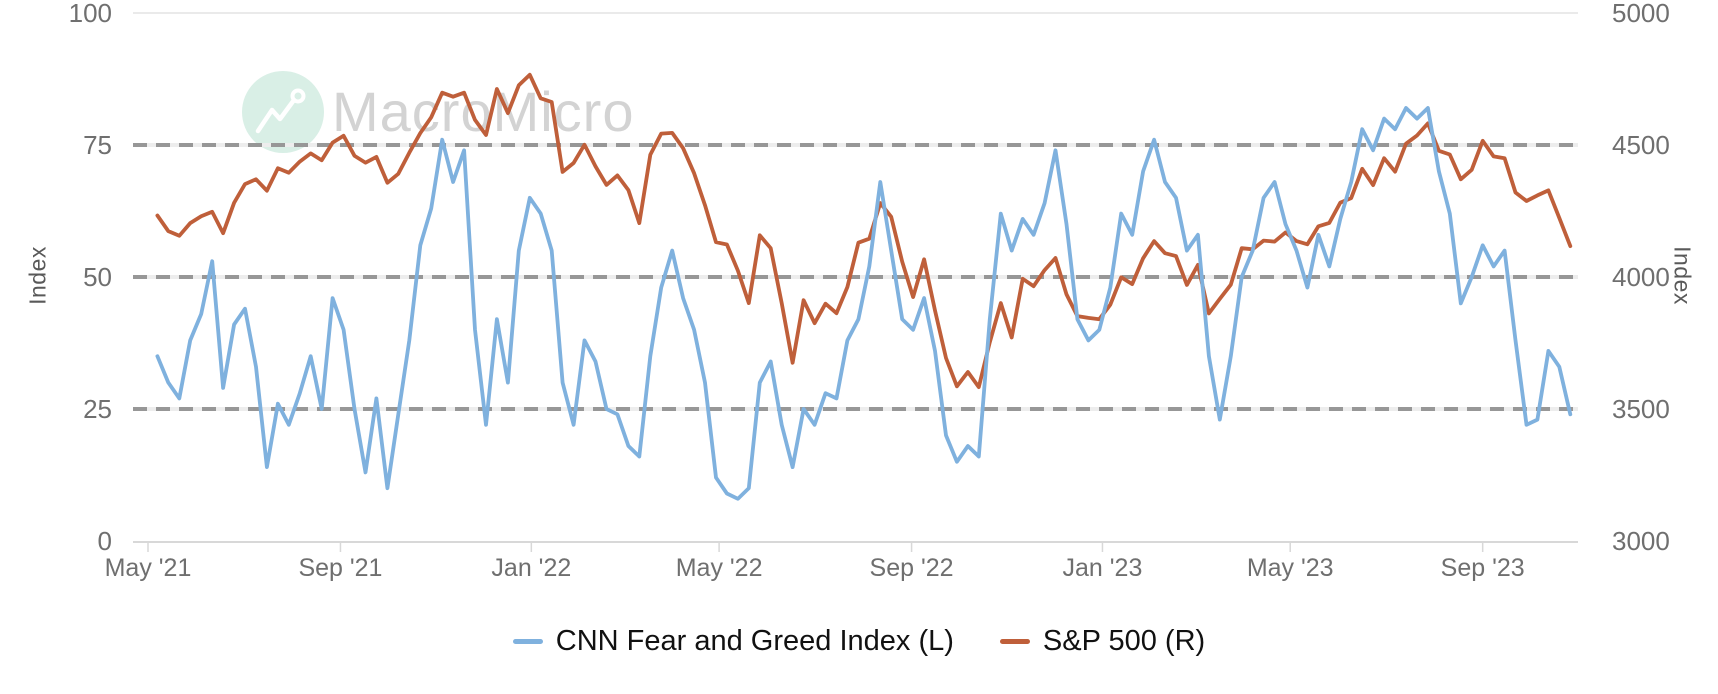 This screenshot has height=694, width=1718. I want to click on x-axis-label: May '21, so click(148, 568).